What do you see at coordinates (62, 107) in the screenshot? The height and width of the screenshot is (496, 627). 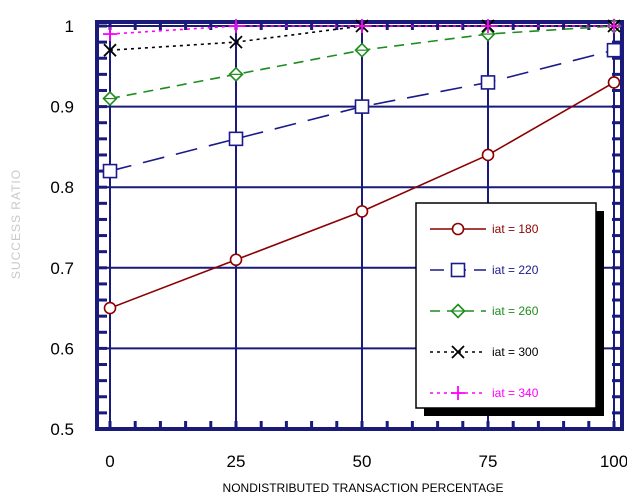 I see `y-tick-label: 0.9` at bounding box center [62, 107].